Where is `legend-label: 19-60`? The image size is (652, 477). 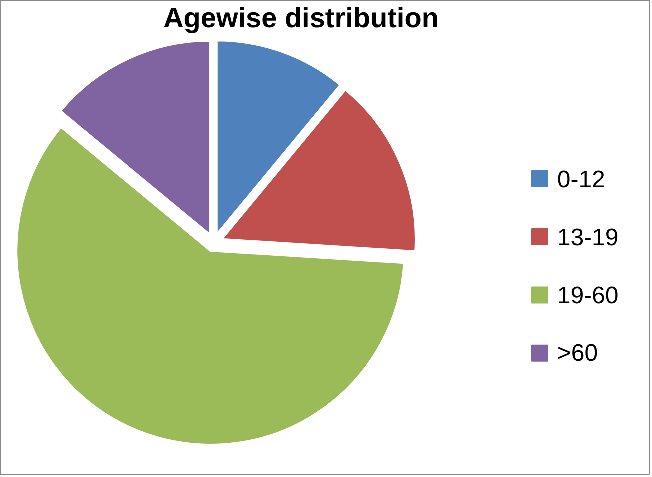 legend-label: 19-60 is located at coordinates (588, 296).